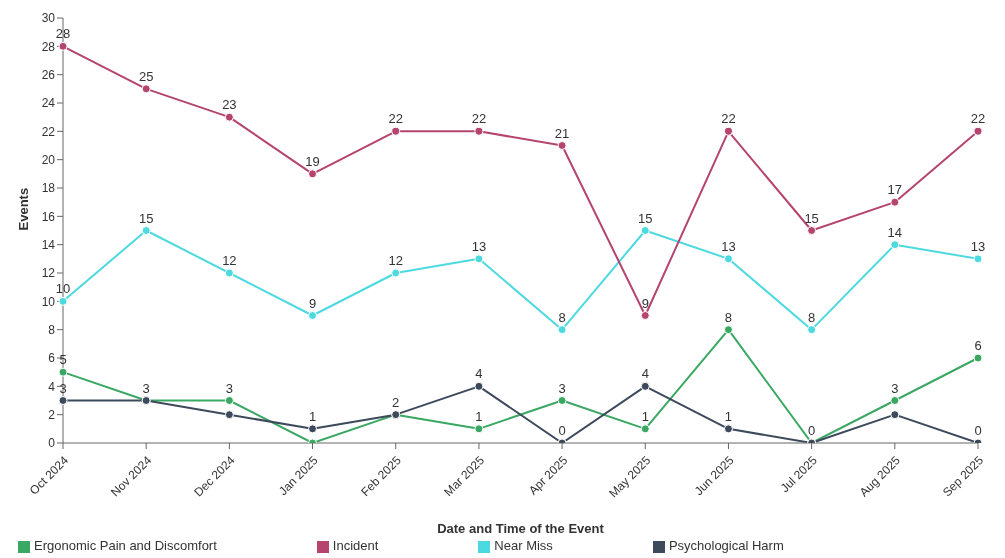  I want to click on data-label: 6, so click(978, 345).